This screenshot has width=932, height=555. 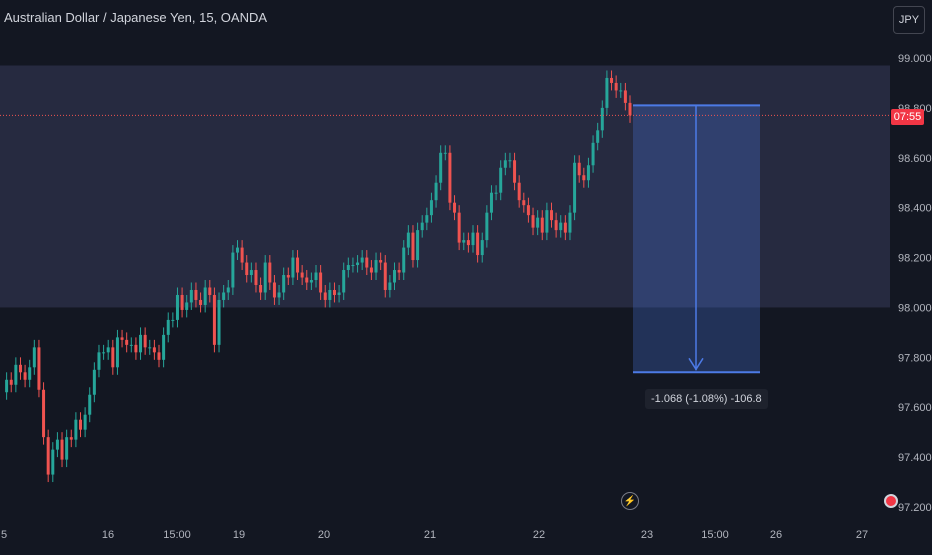 What do you see at coordinates (630, 501) in the screenshot?
I see `lightning-icon: ⚡` at bounding box center [630, 501].